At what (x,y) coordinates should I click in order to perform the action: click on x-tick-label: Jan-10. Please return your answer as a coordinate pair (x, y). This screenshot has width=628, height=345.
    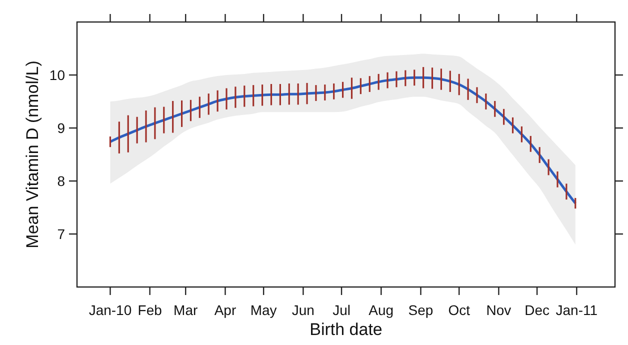
    Looking at the image, I should click on (110, 310).